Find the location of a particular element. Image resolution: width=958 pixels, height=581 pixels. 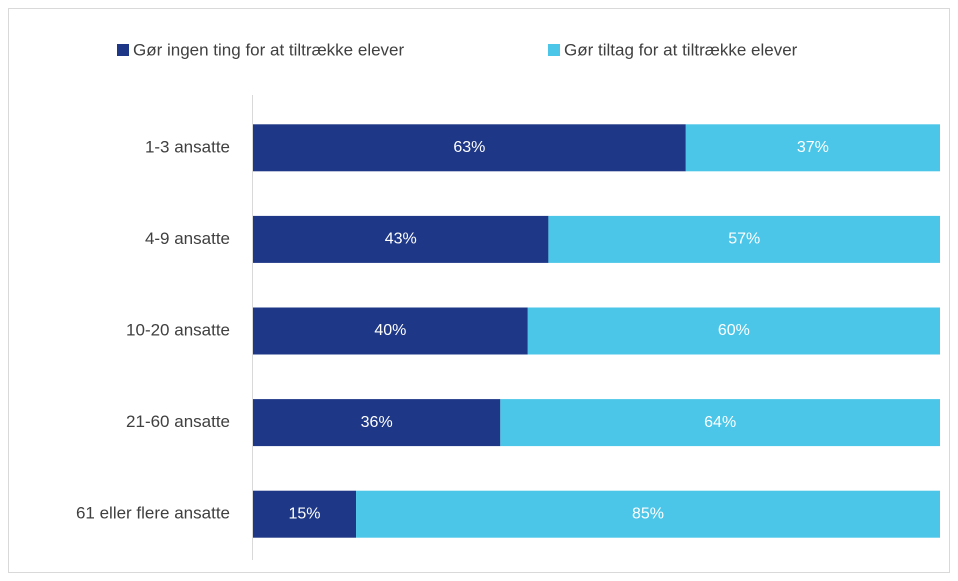

data-label: 40% is located at coordinates (390, 330).